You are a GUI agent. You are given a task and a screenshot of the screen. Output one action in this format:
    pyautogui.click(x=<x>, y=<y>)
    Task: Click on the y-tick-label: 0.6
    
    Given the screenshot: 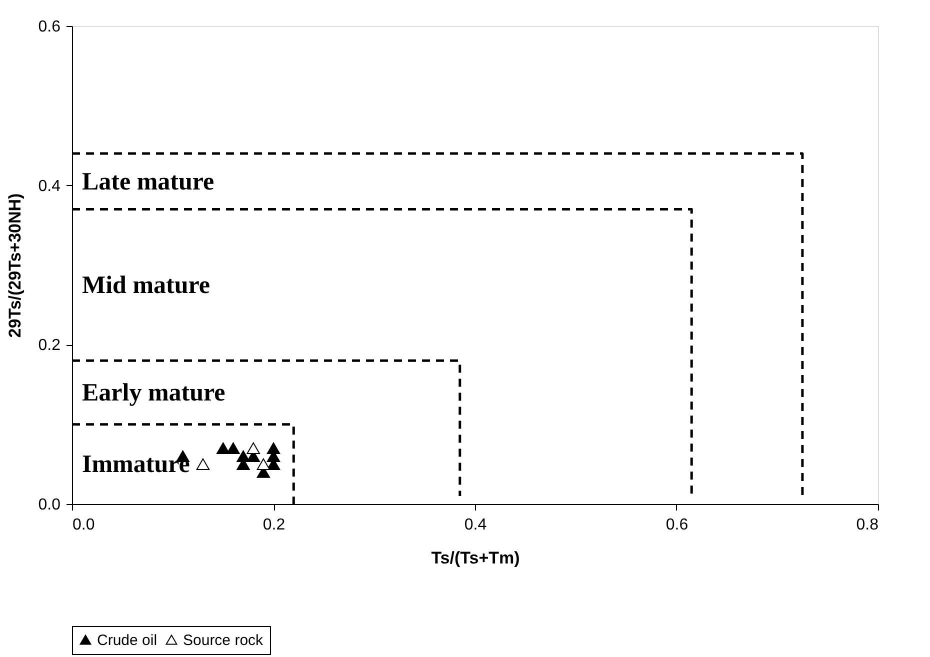 What is the action you would take?
    pyautogui.click(x=49, y=27)
    